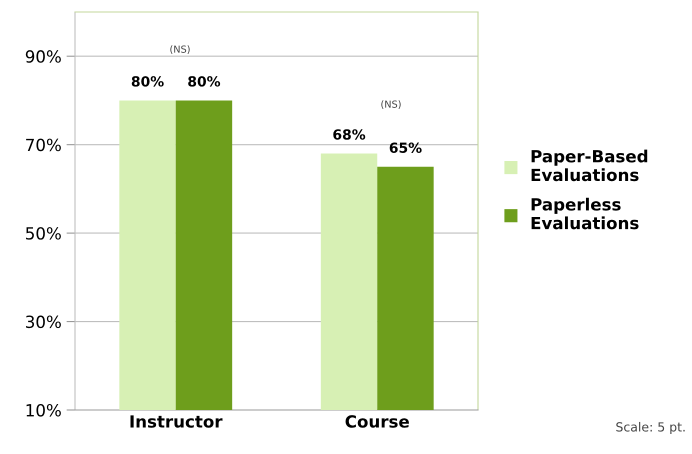  What do you see at coordinates (176, 421) in the screenshot?
I see `x-tick-label: Instructor` at bounding box center [176, 421].